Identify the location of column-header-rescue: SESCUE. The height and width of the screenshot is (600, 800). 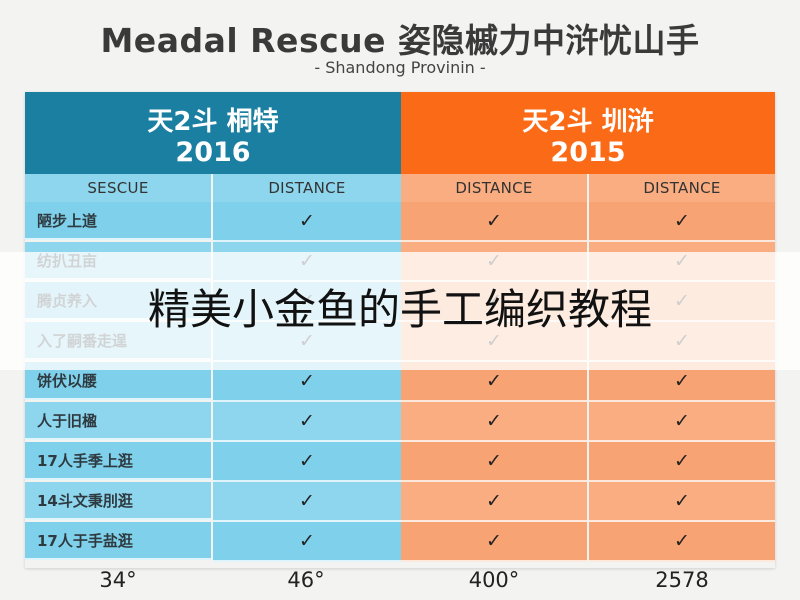
(118, 188).